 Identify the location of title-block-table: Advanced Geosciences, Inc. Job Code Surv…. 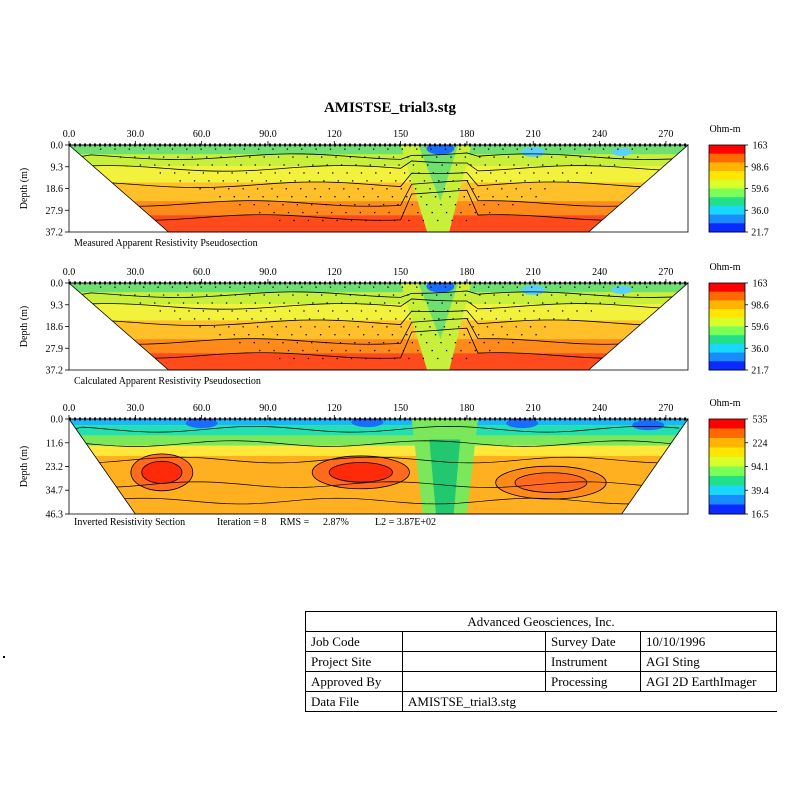
(541, 661).